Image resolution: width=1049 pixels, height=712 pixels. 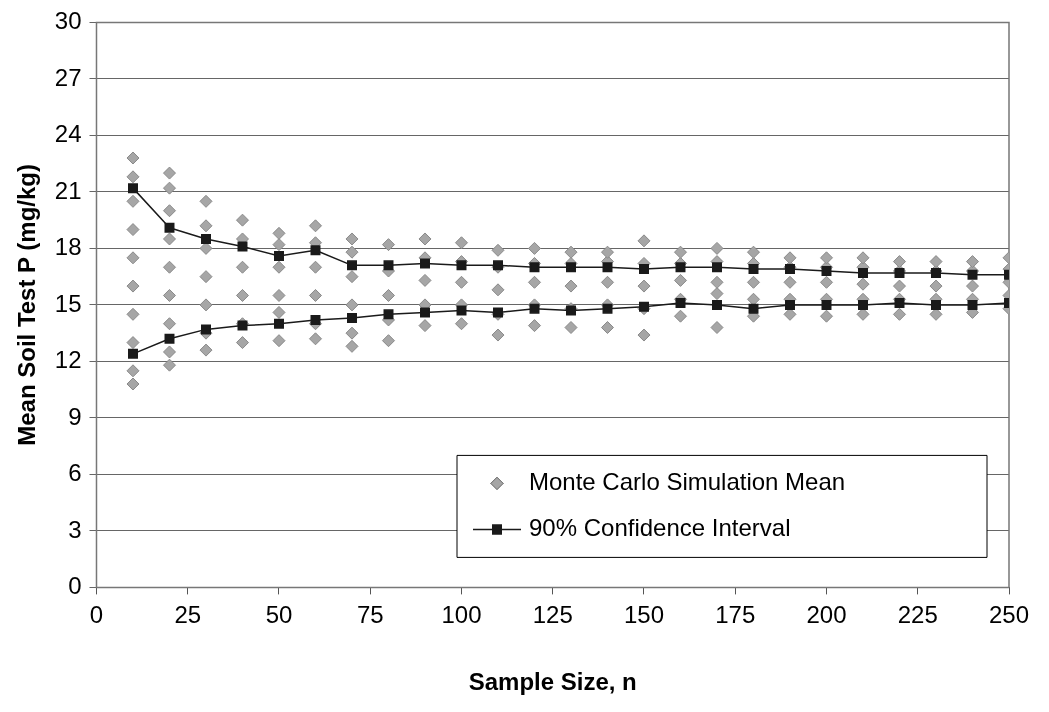 What do you see at coordinates (75, 473) in the screenshot?
I see `y-tick-label: 6` at bounding box center [75, 473].